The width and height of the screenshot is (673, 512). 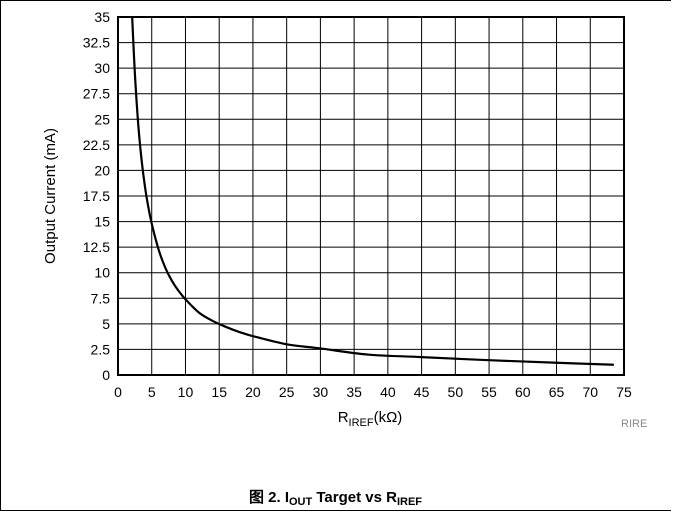 I want to click on y-tick-label: 0, so click(x=106, y=375).